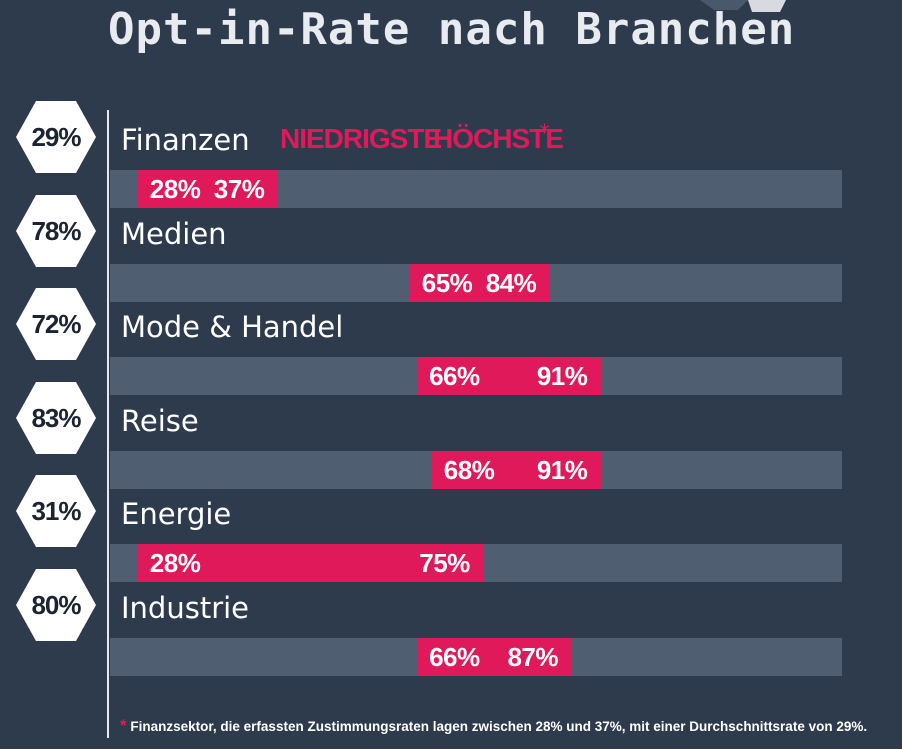 The height and width of the screenshot is (749, 902). I want to click on chart-row: 72% Mode & Handel 66% 91%, so click(451, 341).